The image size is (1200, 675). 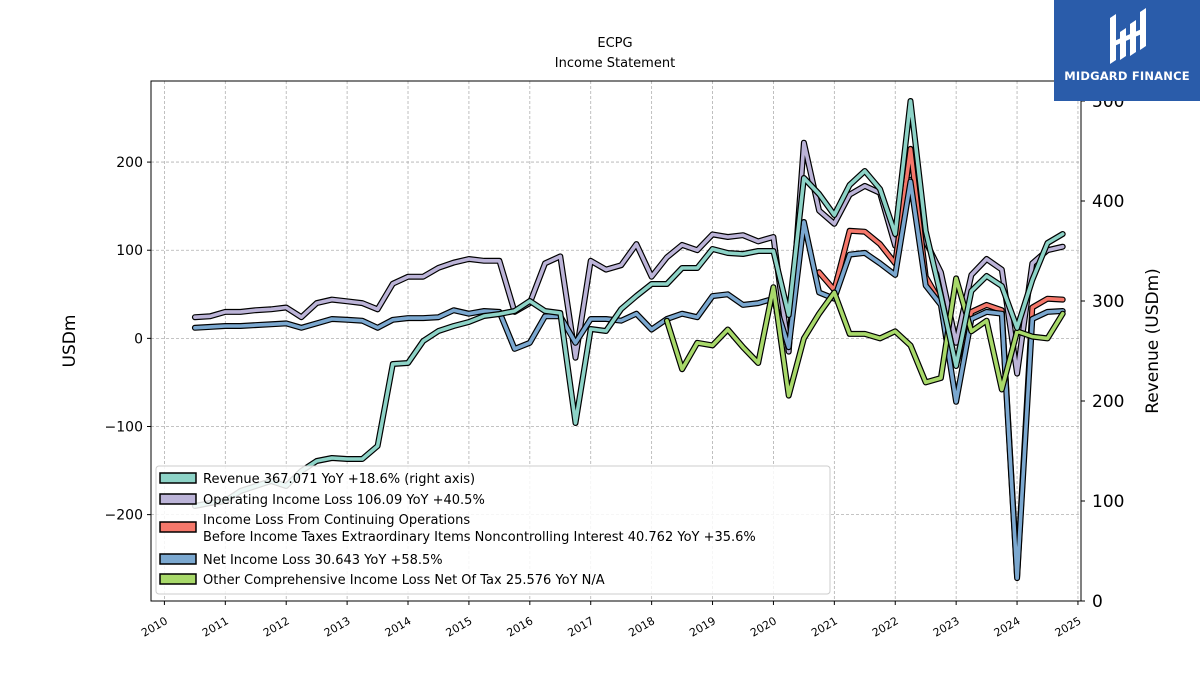 I want to click on y-left-tick-label: 200, so click(x=129, y=163).